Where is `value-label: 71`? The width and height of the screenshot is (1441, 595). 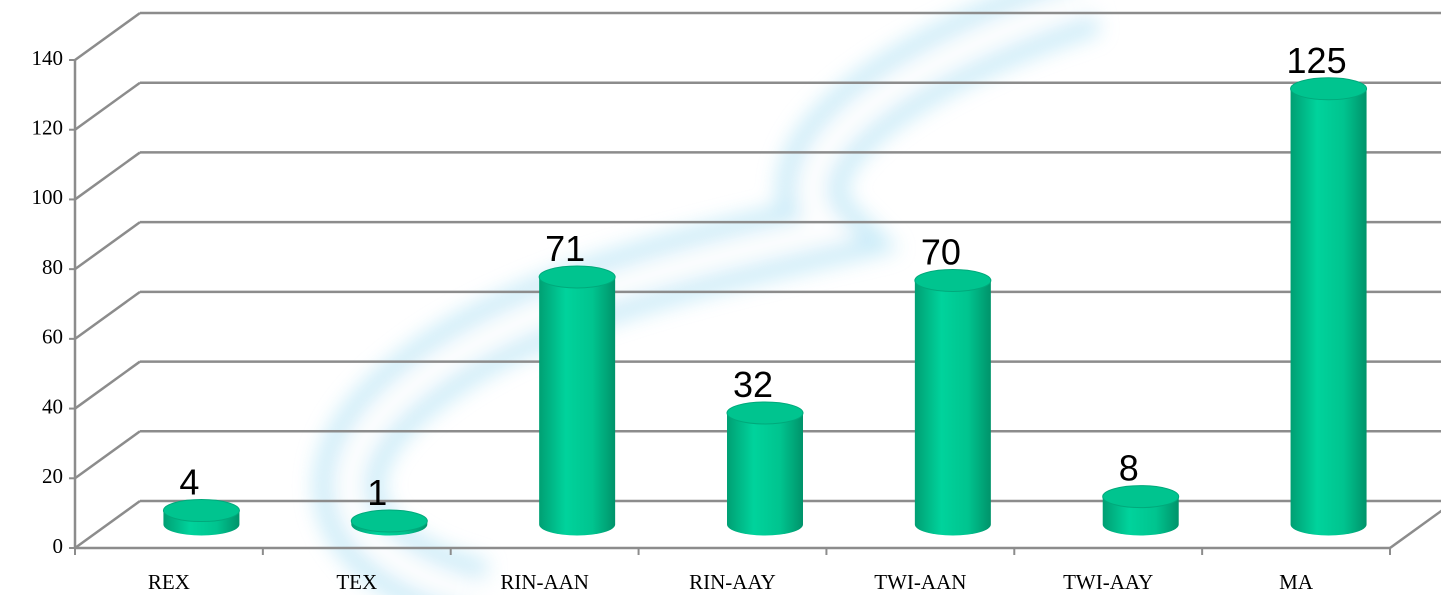 value-label: 71 is located at coordinates (565, 248).